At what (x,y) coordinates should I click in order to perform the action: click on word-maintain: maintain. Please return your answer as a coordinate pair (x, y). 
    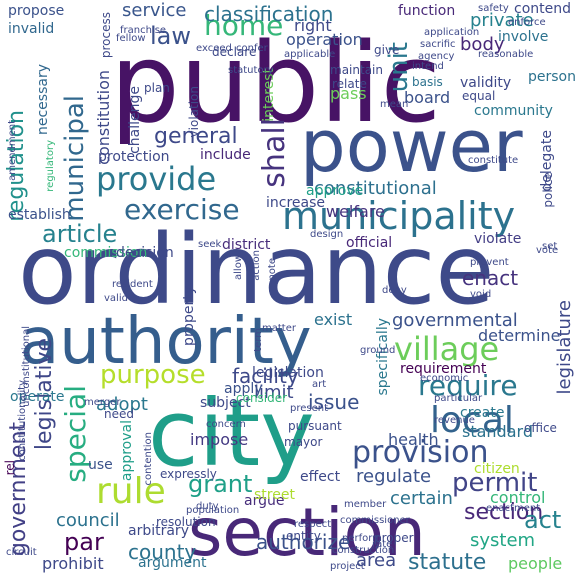
    Looking at the image, I should click on (356, 70).